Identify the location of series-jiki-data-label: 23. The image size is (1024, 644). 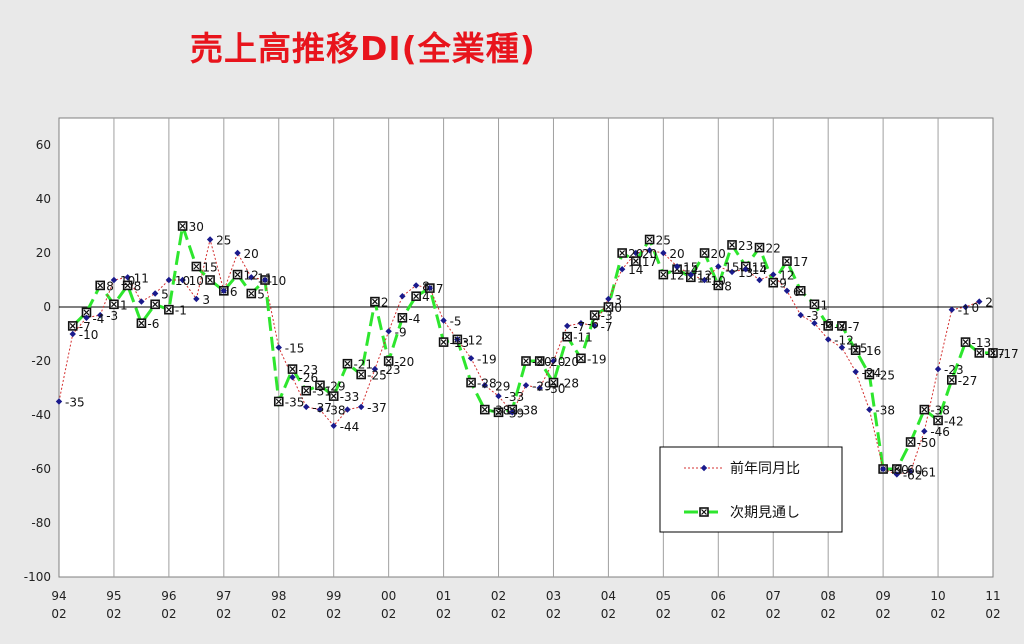
(745, 246).